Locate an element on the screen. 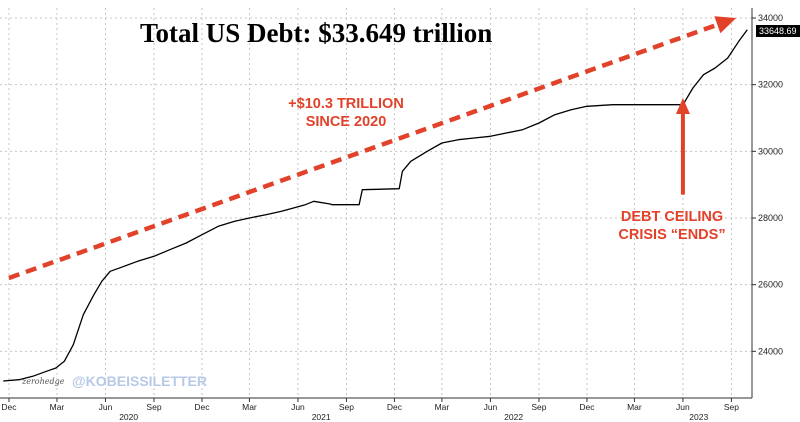 This screenshot has height=422, width=800. trend-arrow-head is located at coordinates (725, 25).